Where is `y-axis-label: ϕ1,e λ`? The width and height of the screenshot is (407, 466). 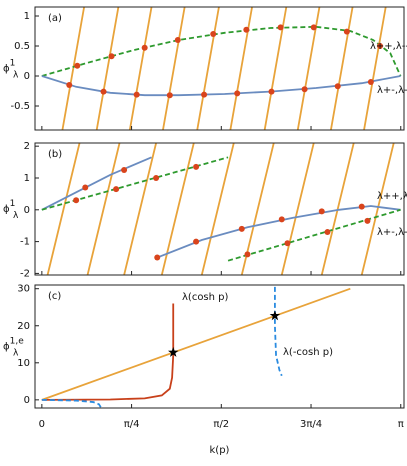
y-axis-label: ϕ1,e λ is located at coordinates (13, 347).